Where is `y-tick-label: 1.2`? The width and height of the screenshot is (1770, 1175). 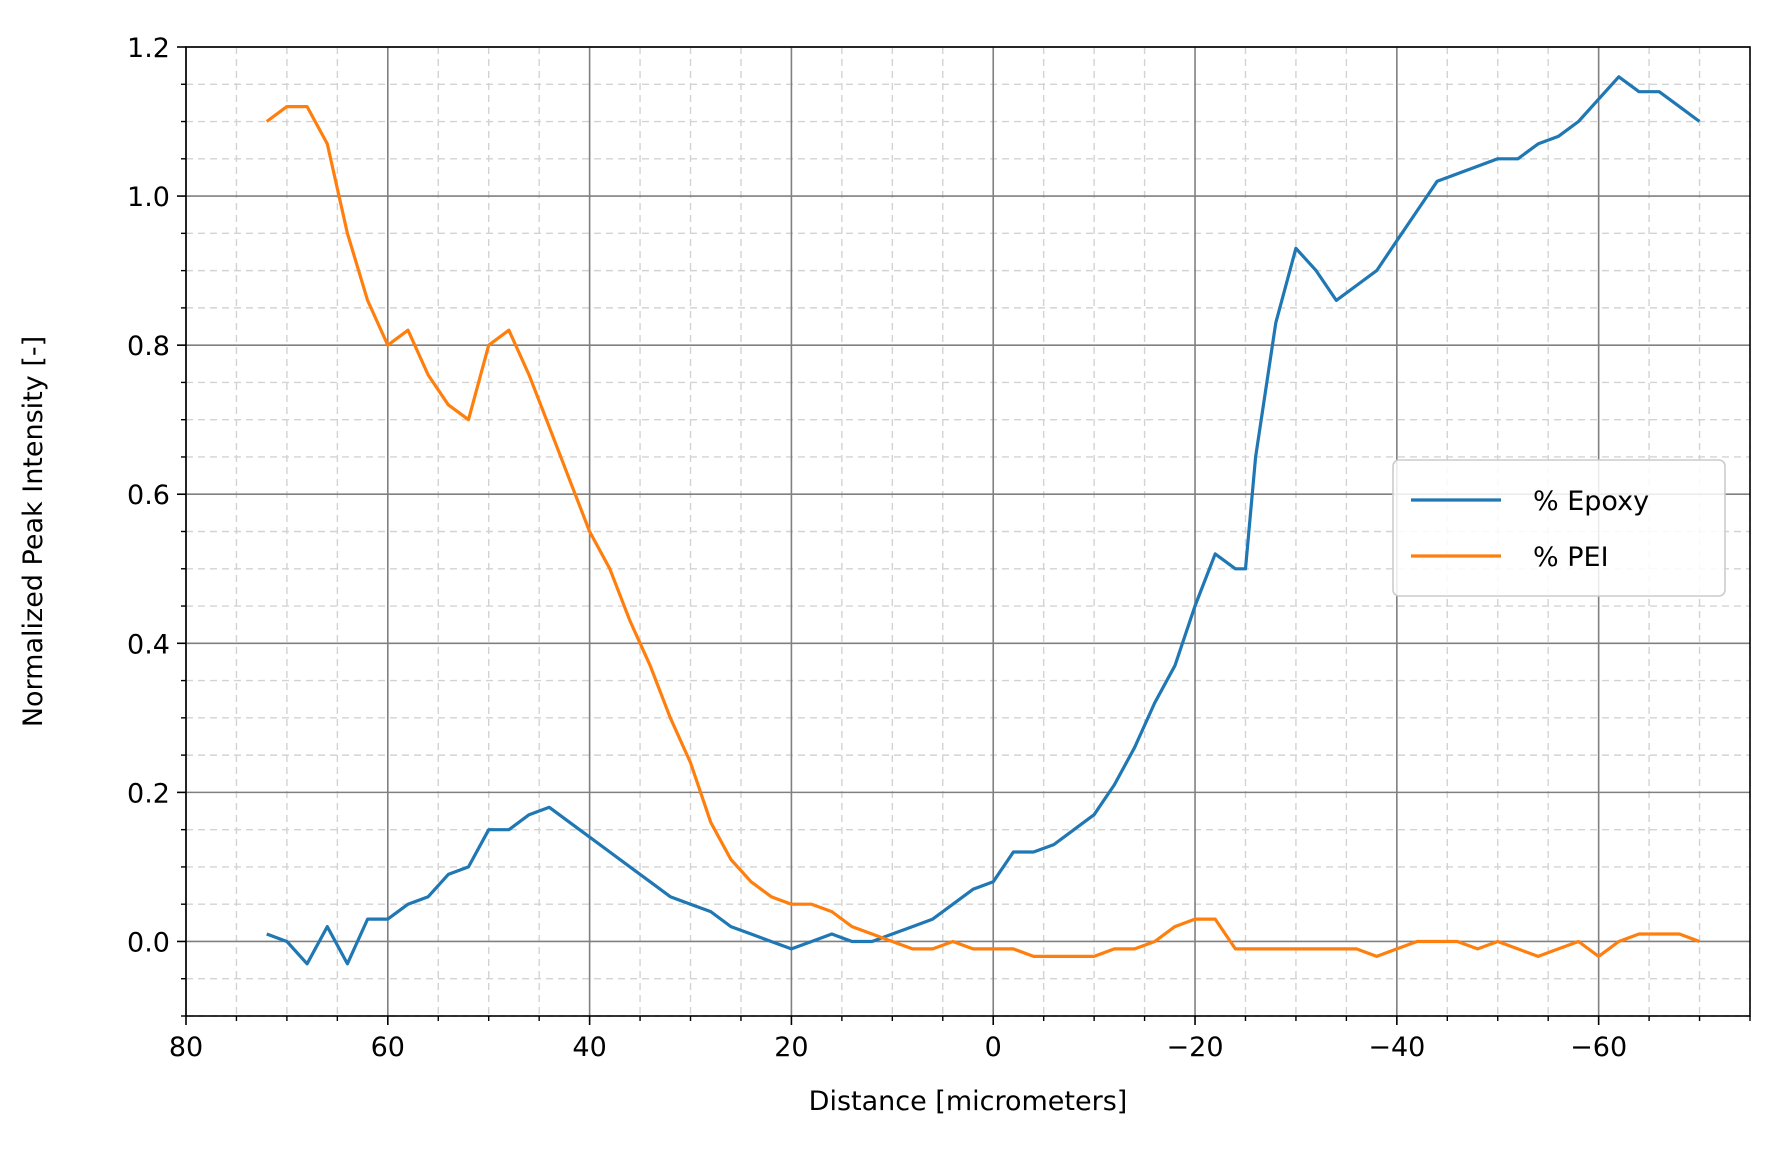
y-tick-label: 1.2 is located at coordinates (148, 48).